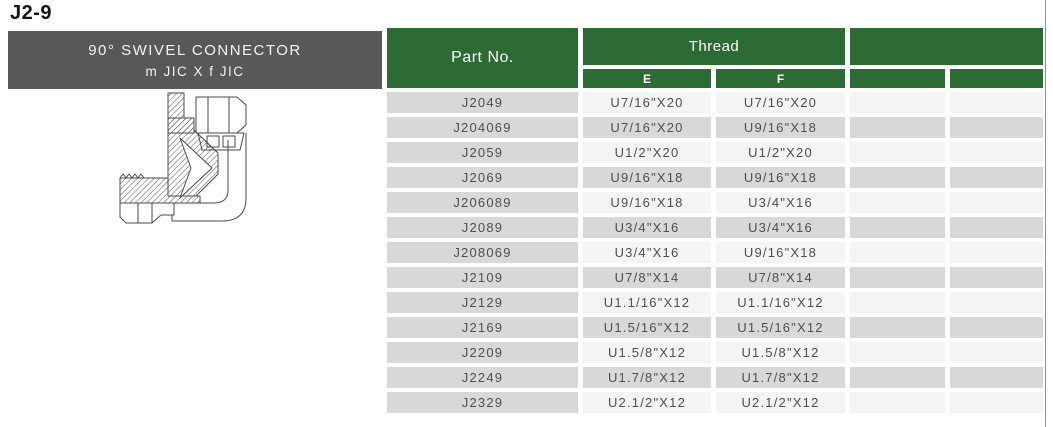 Image resolution: width=1053 pixels, height=427 pixels. Describe the element at coordinates (780, 327) in the screenshot. I see `thread-f-cell: U1.5/16"X12` at that location.